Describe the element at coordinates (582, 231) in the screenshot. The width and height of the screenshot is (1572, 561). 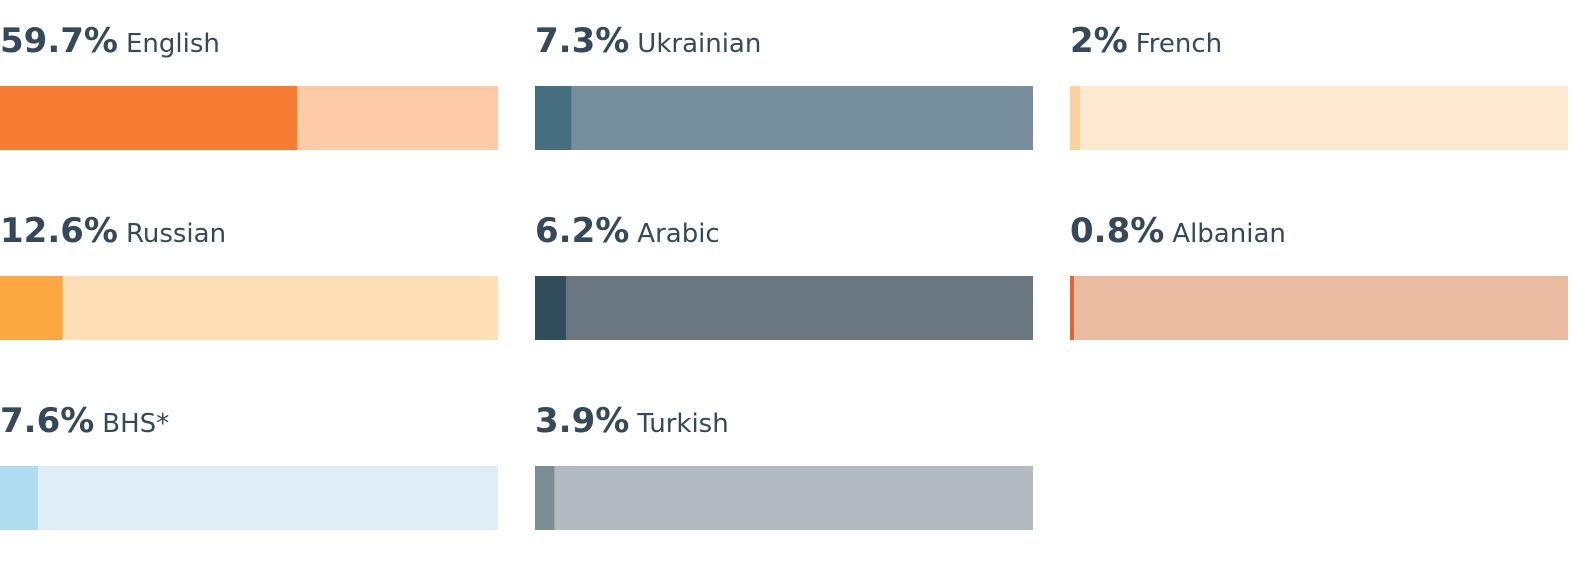
I see `value-label: 6.2%` at that location.